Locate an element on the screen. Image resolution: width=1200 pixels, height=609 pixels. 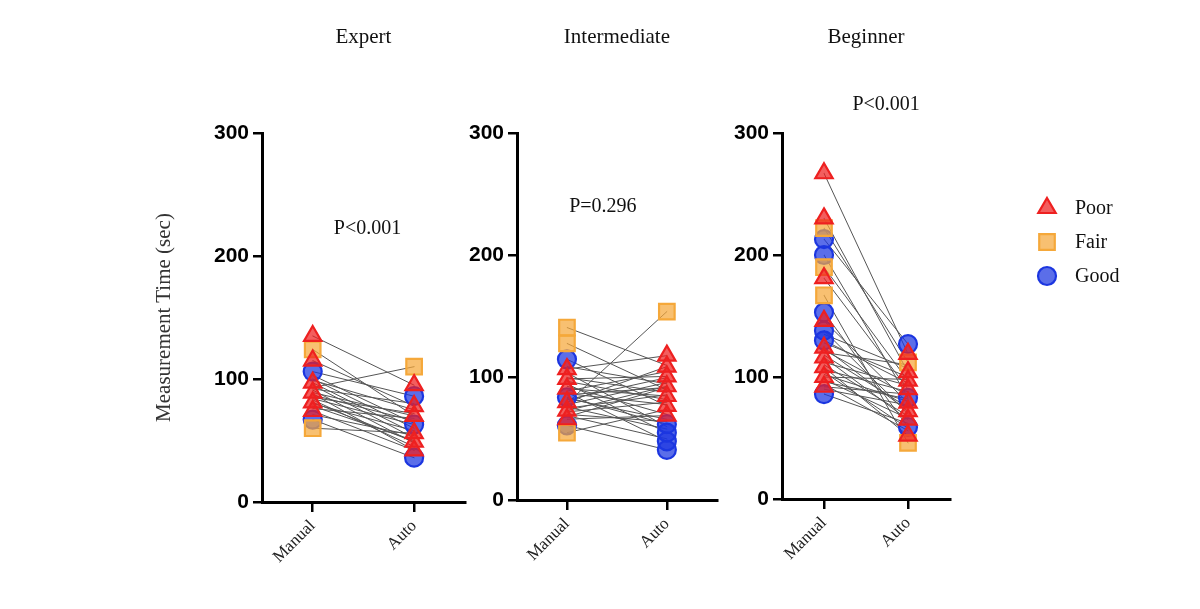
annotation: P=0.296 is located at coordinates (603, 204).